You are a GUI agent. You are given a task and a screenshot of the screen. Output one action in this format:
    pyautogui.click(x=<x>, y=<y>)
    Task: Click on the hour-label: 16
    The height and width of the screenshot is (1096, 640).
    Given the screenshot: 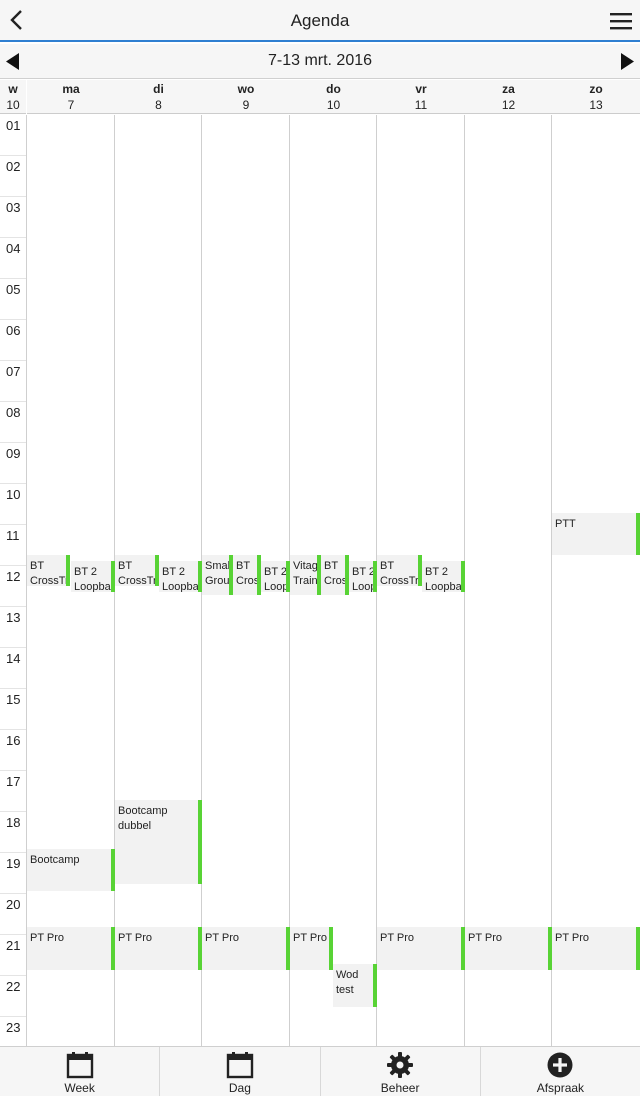 What is the action you would take?
    pyautogui.click(x=13, y=750)
    